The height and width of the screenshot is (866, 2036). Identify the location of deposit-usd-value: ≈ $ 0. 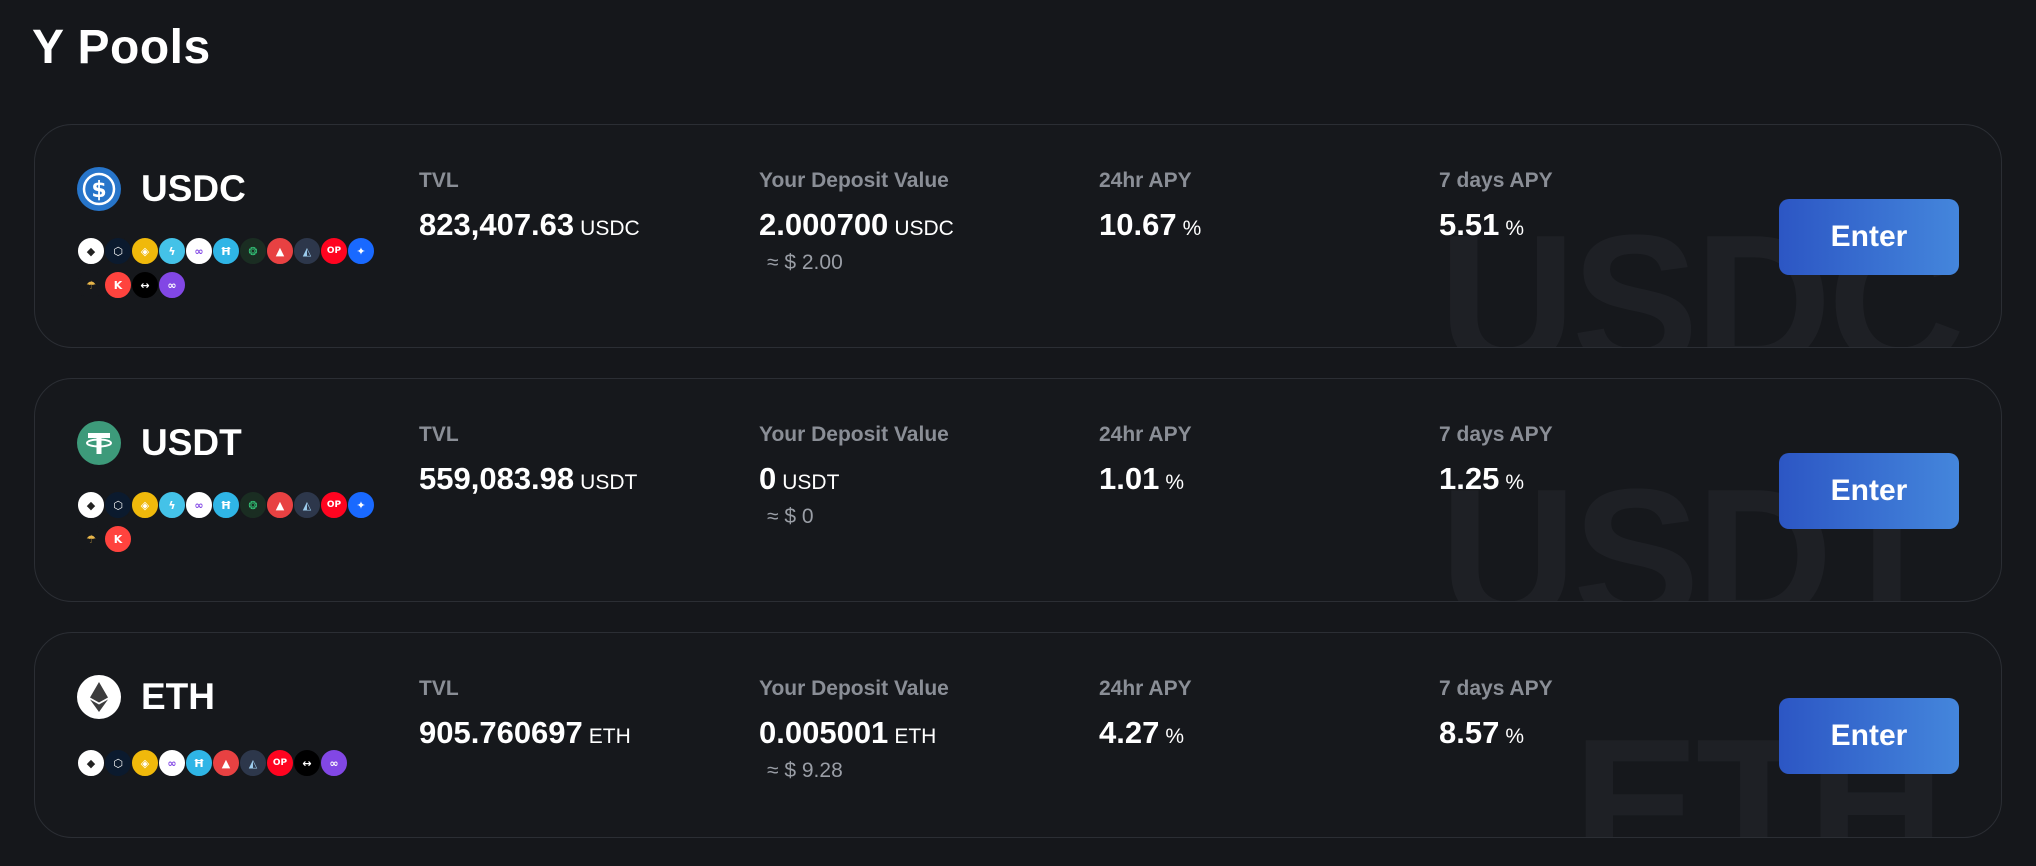
(790, 516).